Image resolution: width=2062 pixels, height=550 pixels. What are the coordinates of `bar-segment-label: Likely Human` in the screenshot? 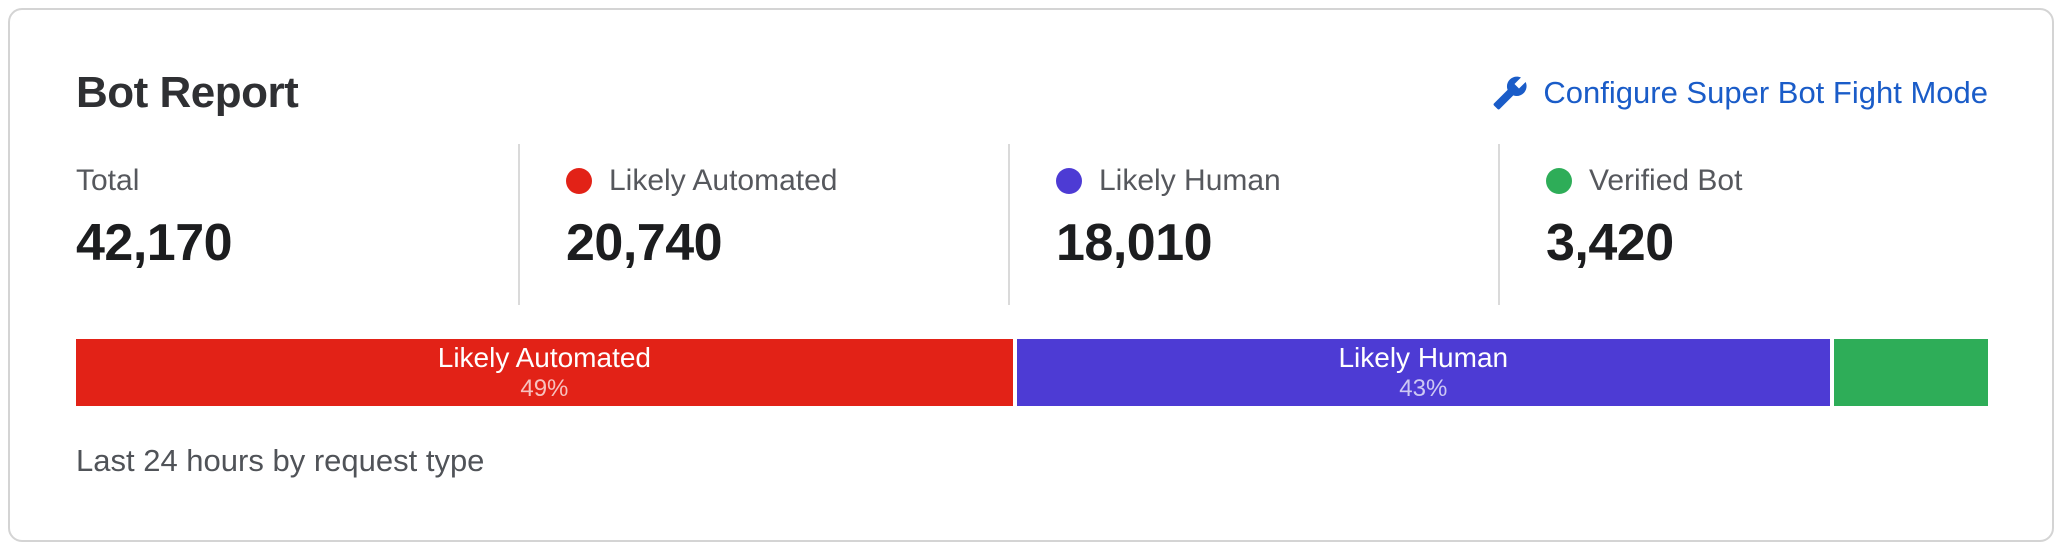 It's located at (1423, 358).